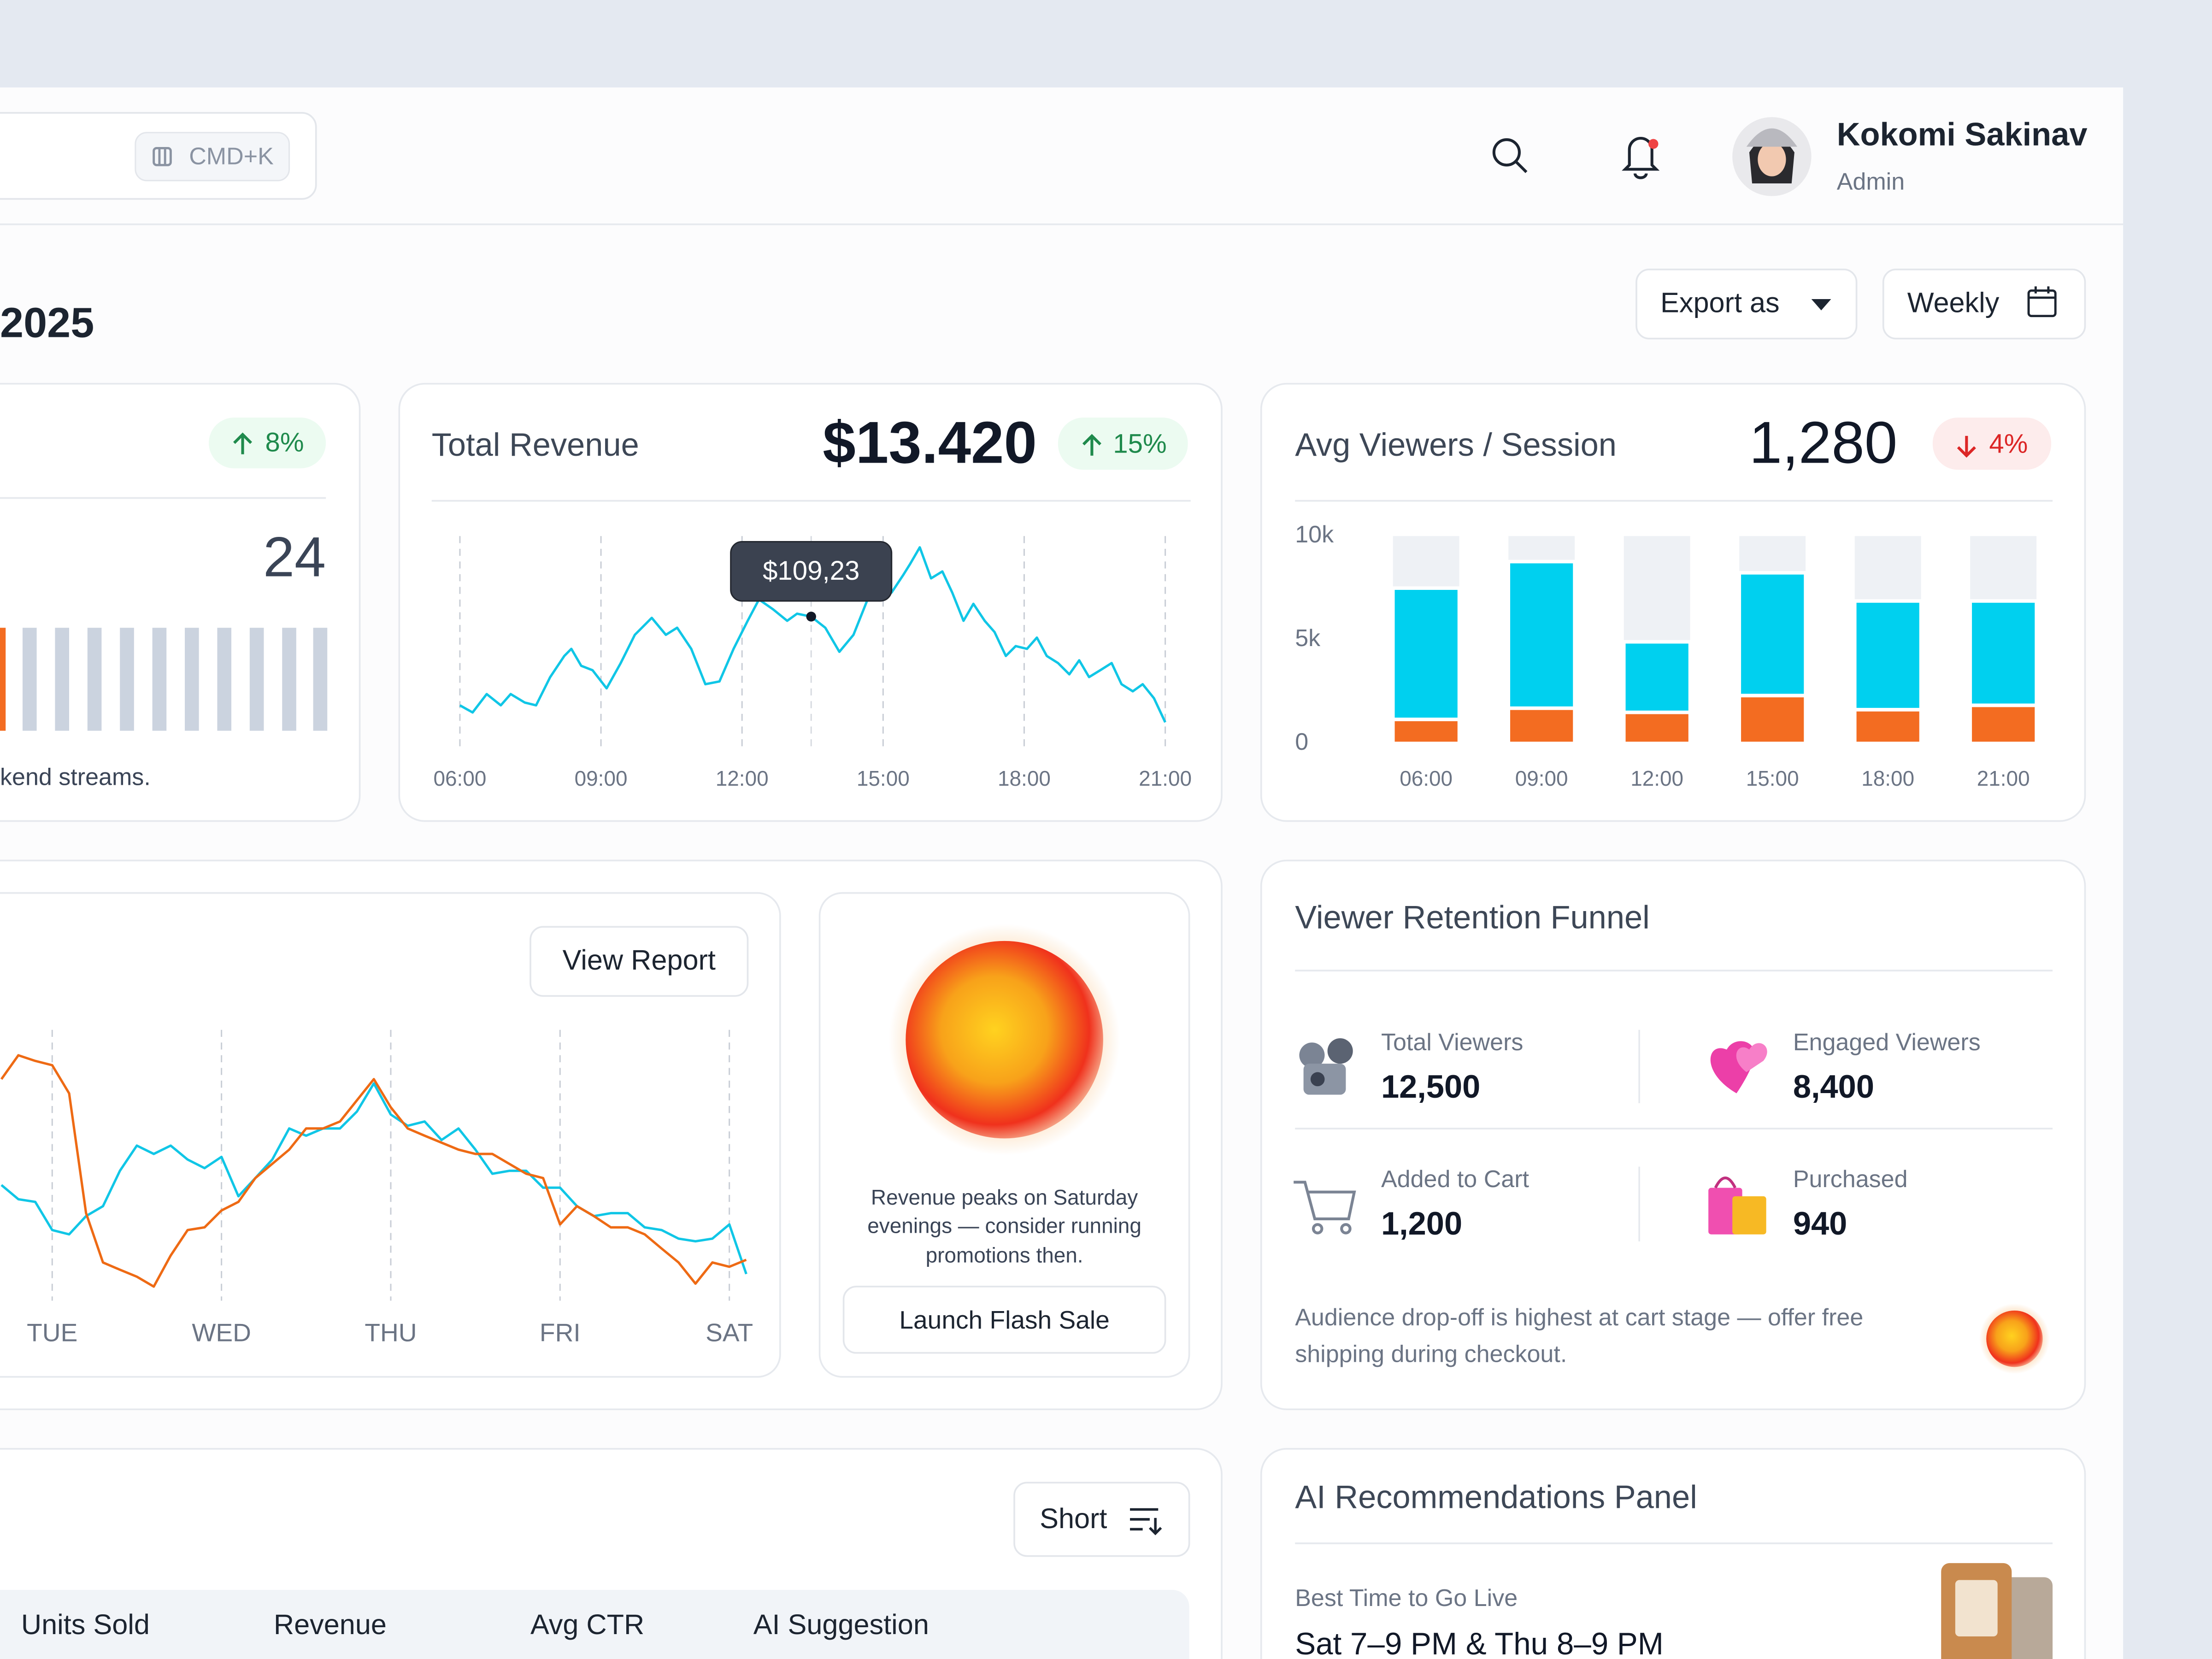  What do you see at coordinates (391, 1332) in the screenshot?
I see `x-tick-label: THU` at bounding box center [391, 1332].